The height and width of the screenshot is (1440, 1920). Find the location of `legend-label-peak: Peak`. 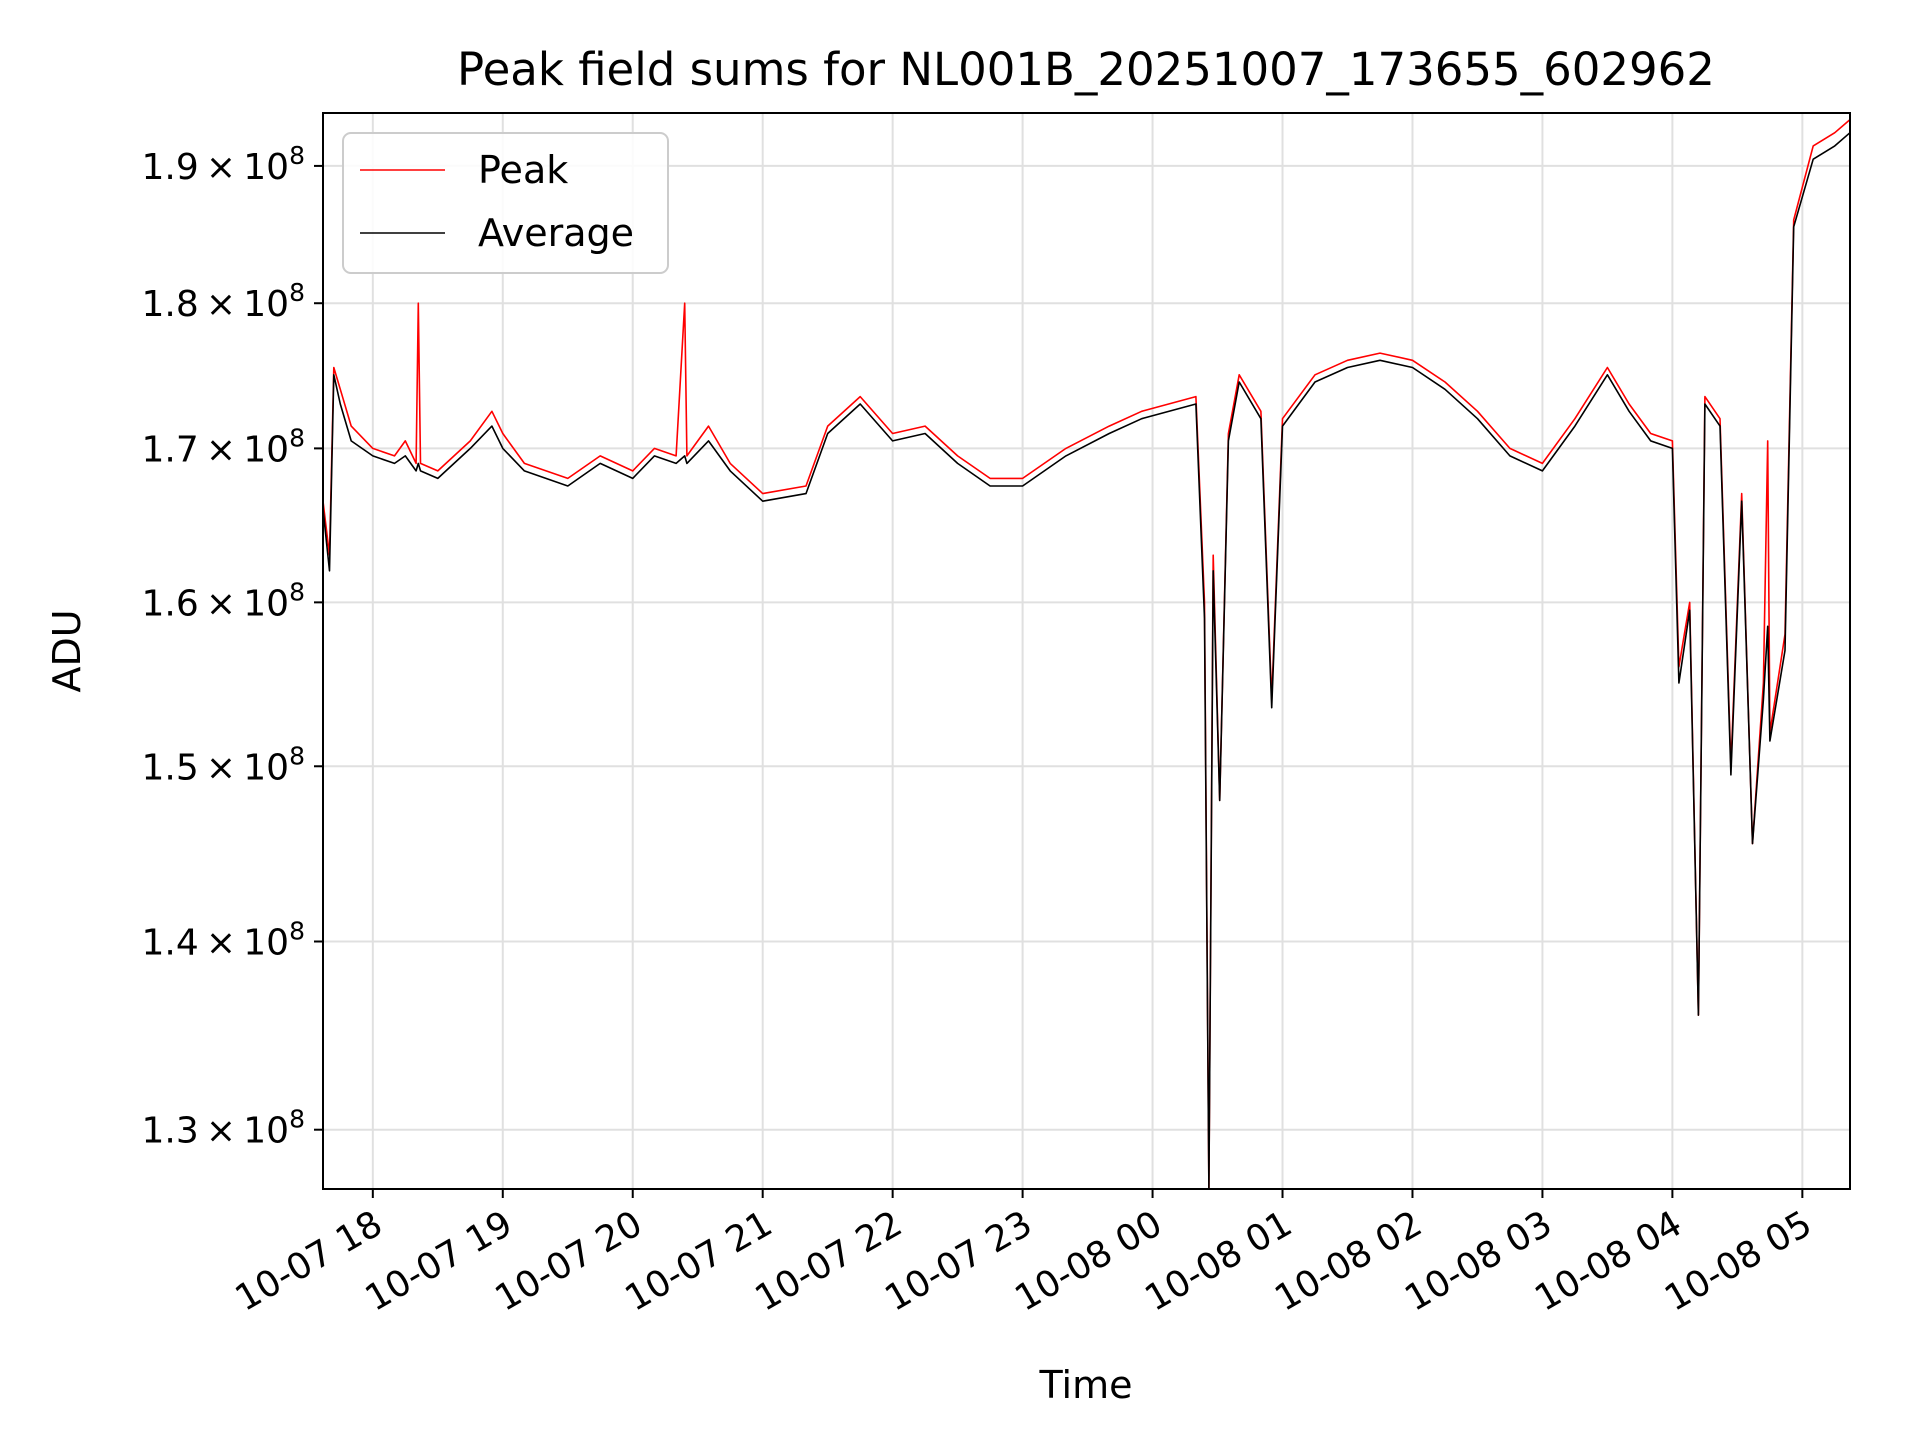

legend-label-peak: Peak is located at coordinates (523, 170).